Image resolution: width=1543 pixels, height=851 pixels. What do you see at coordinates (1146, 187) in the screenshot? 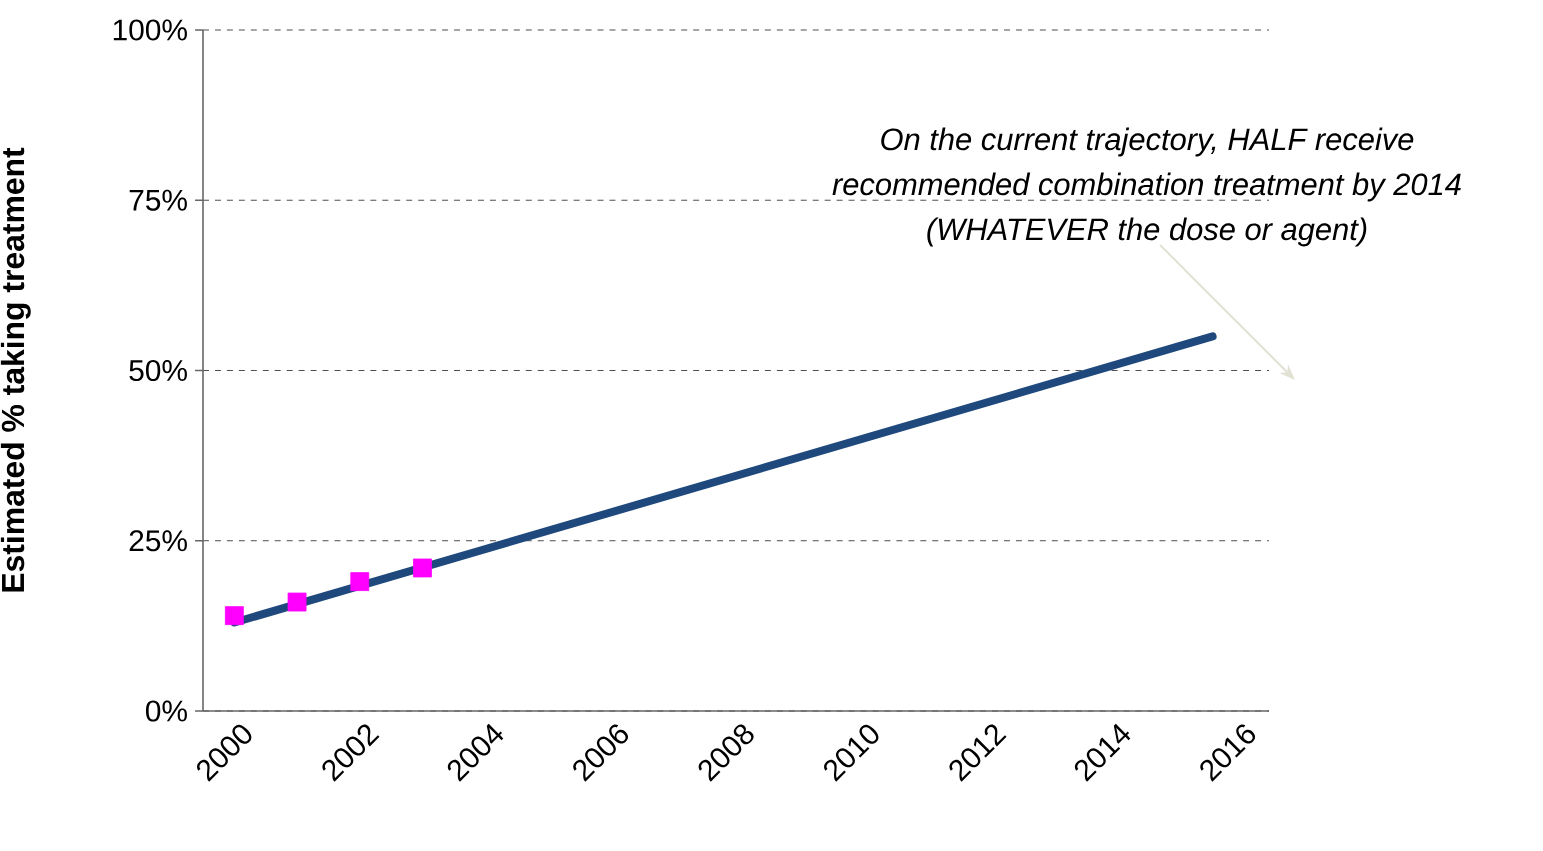
I see `annotation: recommended combination treatment by 2014` at bounding box center [1146, 187].